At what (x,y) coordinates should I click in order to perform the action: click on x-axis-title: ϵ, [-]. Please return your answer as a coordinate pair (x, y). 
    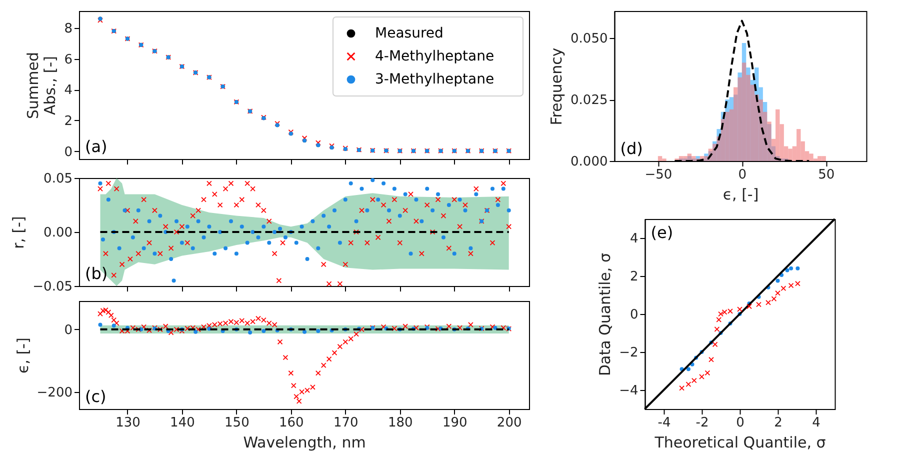
    Looking at the image, I should click on (740, 195).